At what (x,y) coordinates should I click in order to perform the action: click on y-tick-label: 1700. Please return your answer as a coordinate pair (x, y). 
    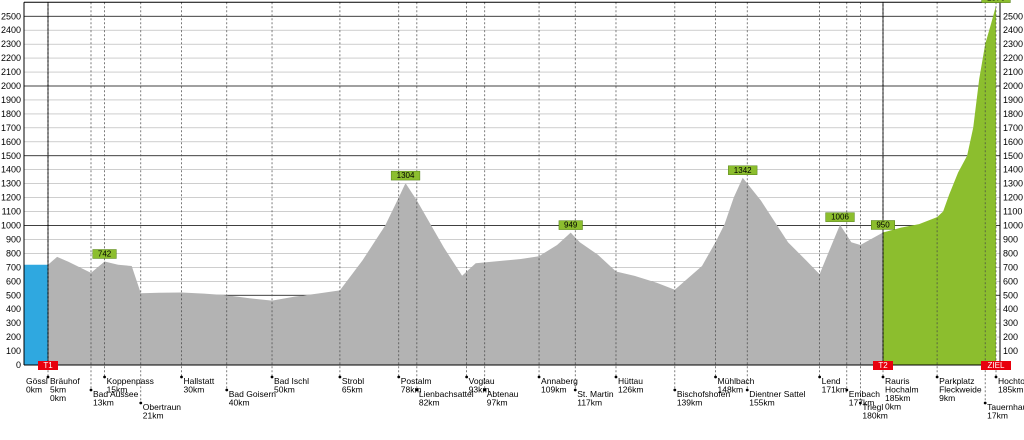
    Looking at the image, I should click on (11, 128).